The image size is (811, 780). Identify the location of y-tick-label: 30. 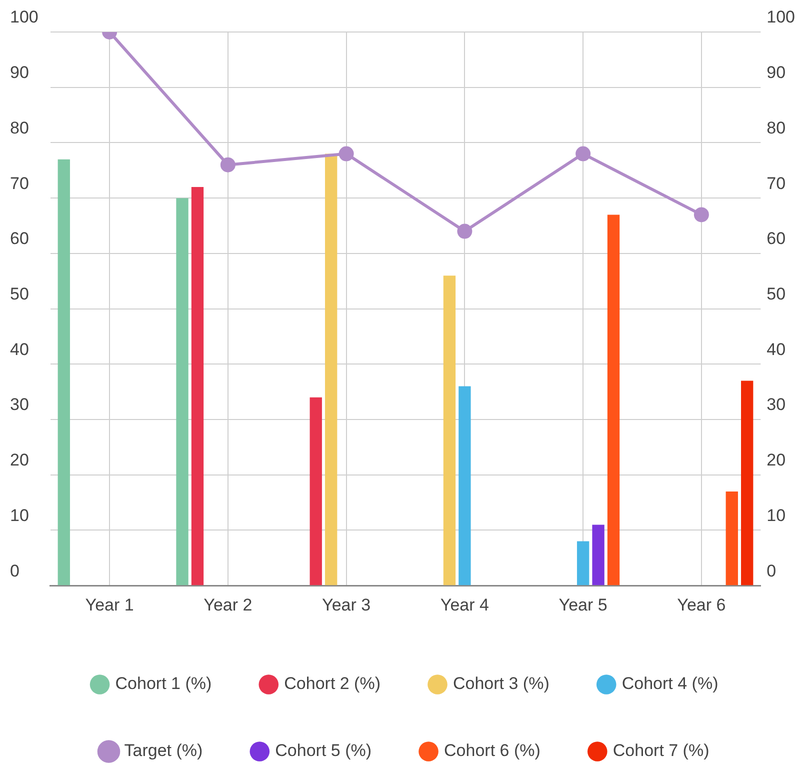
(19, 404).